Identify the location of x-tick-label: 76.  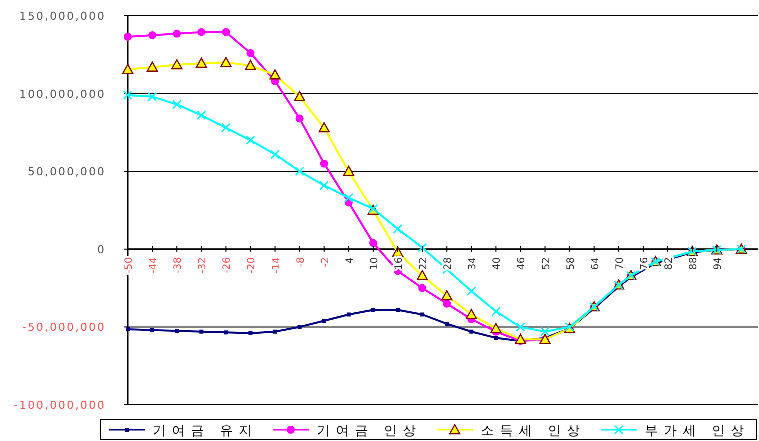
(644, 263).